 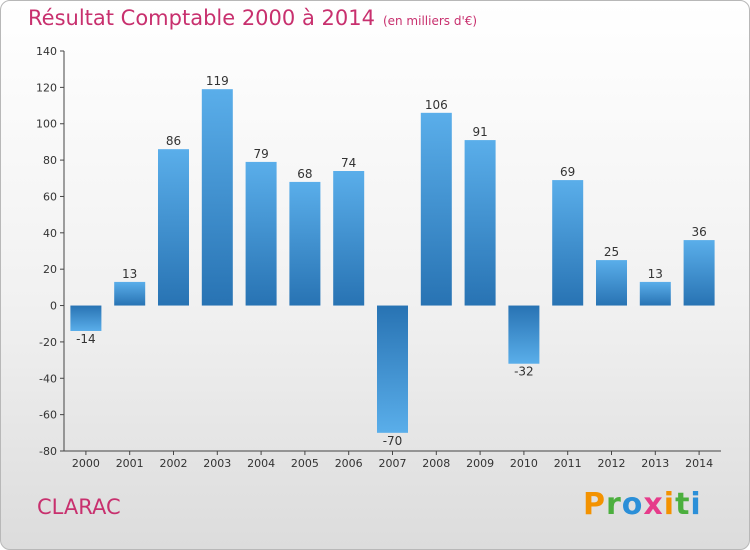 What do you see at coordinates (655, 463) in the screenshot?
I see `x-tick-label: 2013` at bounding box center [655, 463].